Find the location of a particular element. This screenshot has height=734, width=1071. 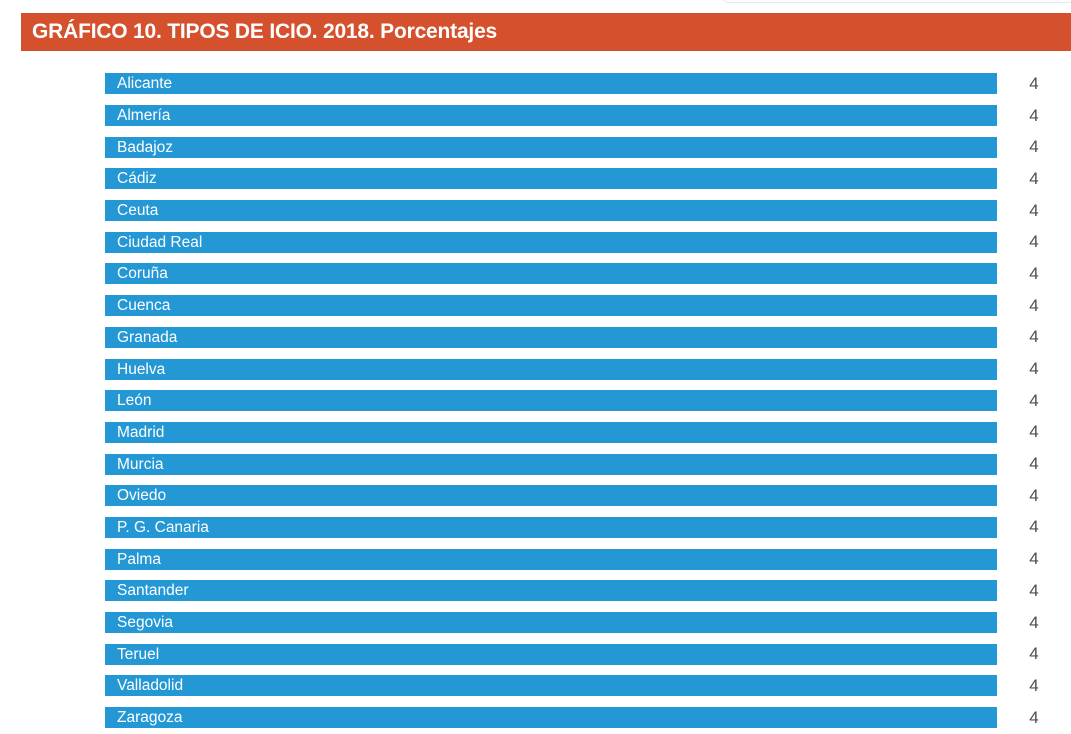

bar-category-label: Alicante is located at coordinates (145, 84).